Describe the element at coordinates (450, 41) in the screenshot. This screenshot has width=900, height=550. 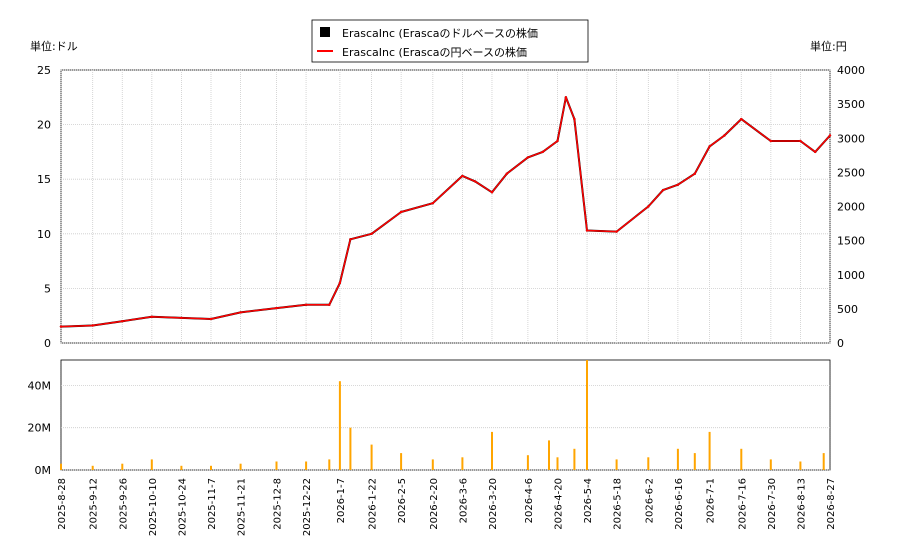
I see `legend-box` at that location.